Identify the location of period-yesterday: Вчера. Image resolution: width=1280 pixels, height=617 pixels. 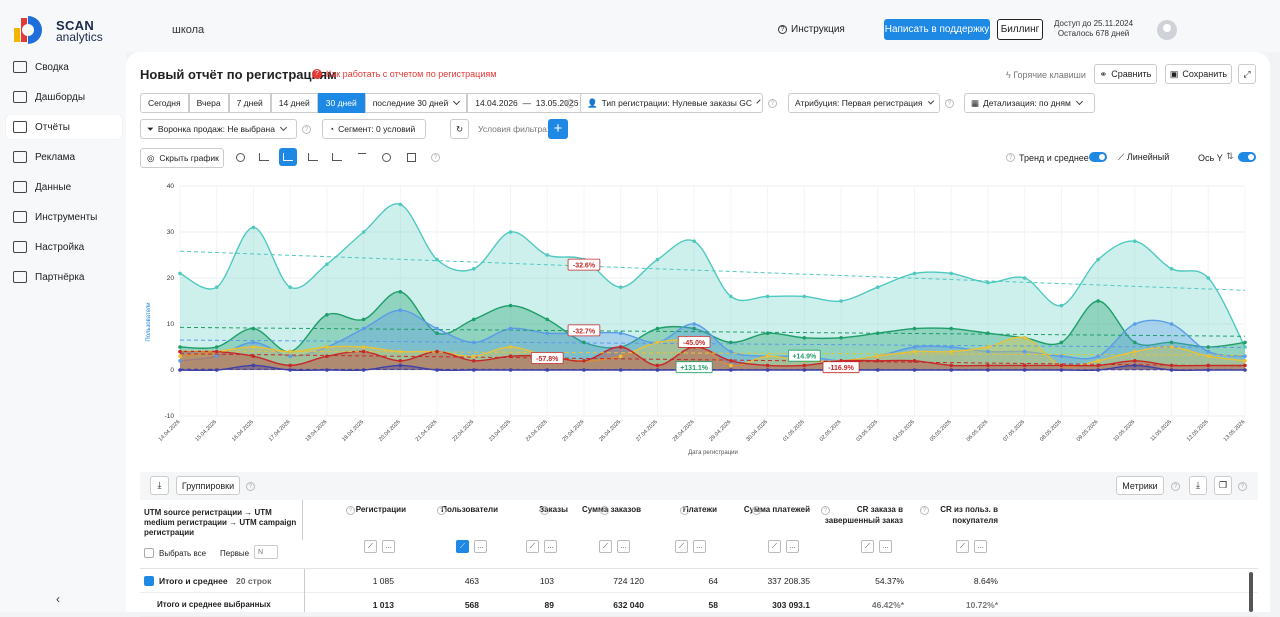
(208, 103).